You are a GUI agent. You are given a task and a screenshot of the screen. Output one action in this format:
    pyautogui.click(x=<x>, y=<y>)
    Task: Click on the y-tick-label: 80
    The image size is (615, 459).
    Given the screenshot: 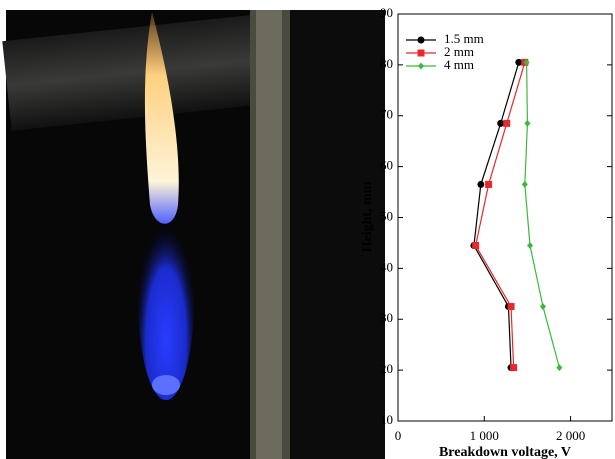 What is the action you would take?
    pyautogui.click(x=386, y=63)
    